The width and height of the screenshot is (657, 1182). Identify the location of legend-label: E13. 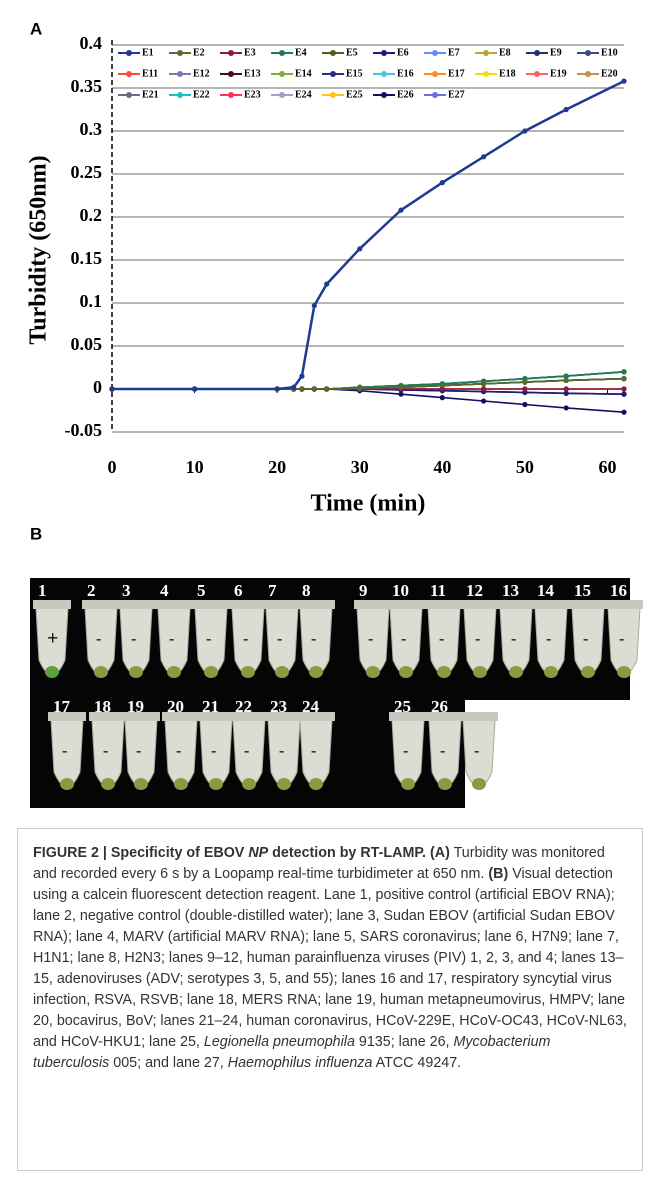
(252, 73).